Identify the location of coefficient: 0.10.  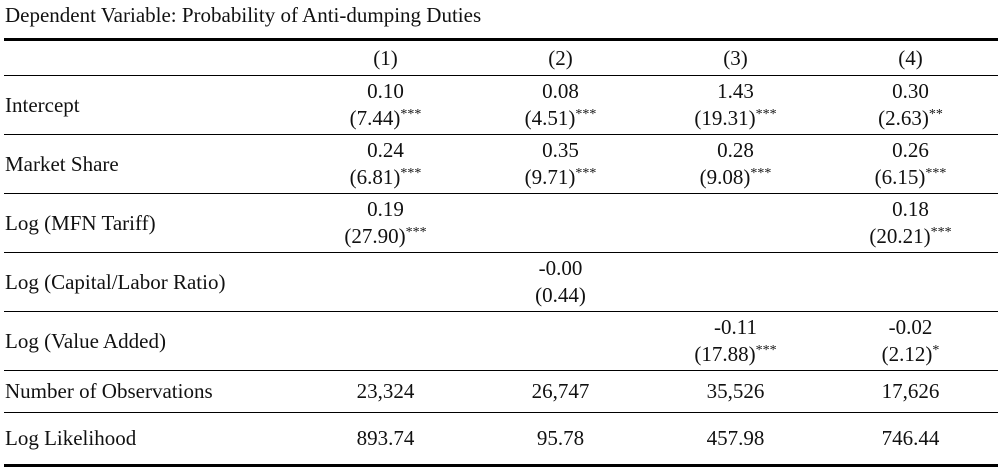
(385, 91).